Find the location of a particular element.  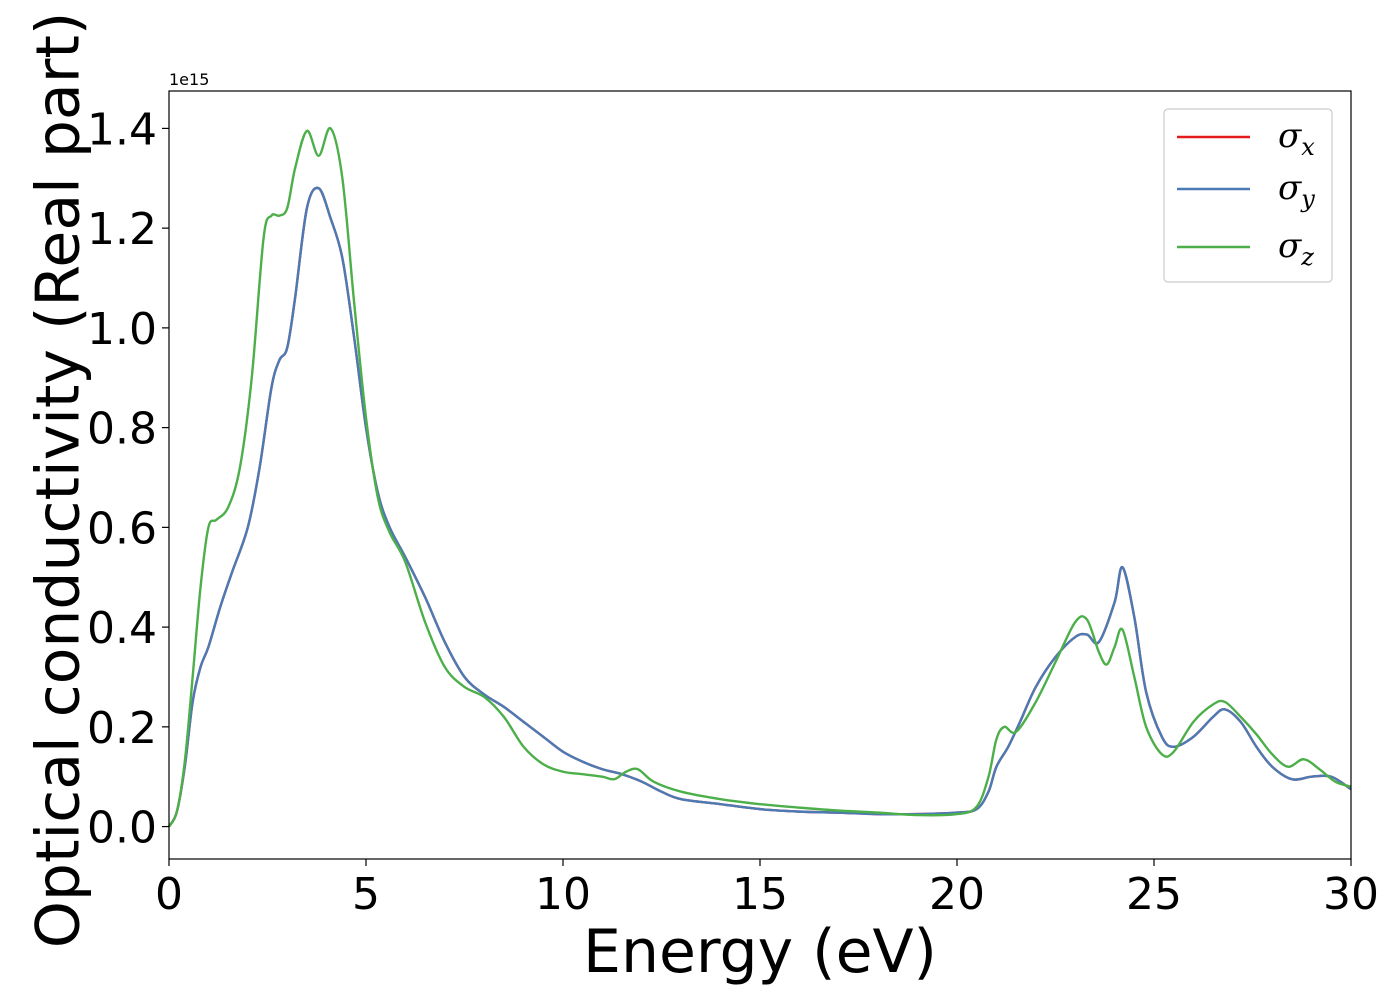

y-tick-label: 0.2 is located at coordinates (122, 728).